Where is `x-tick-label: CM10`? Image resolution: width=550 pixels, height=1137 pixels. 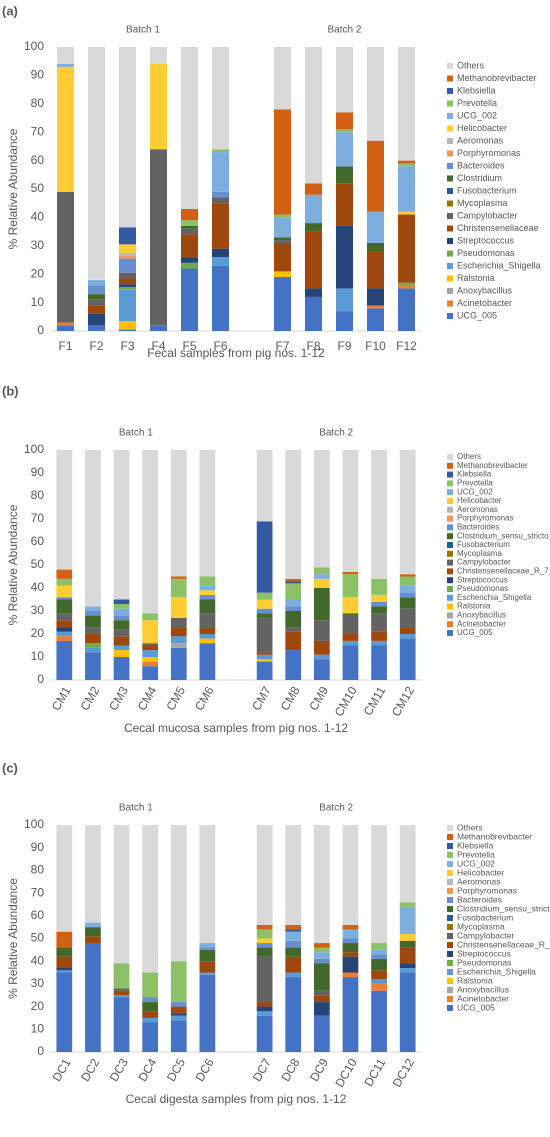
x-tick-label: CM10 is located at coordinates (346, 701).